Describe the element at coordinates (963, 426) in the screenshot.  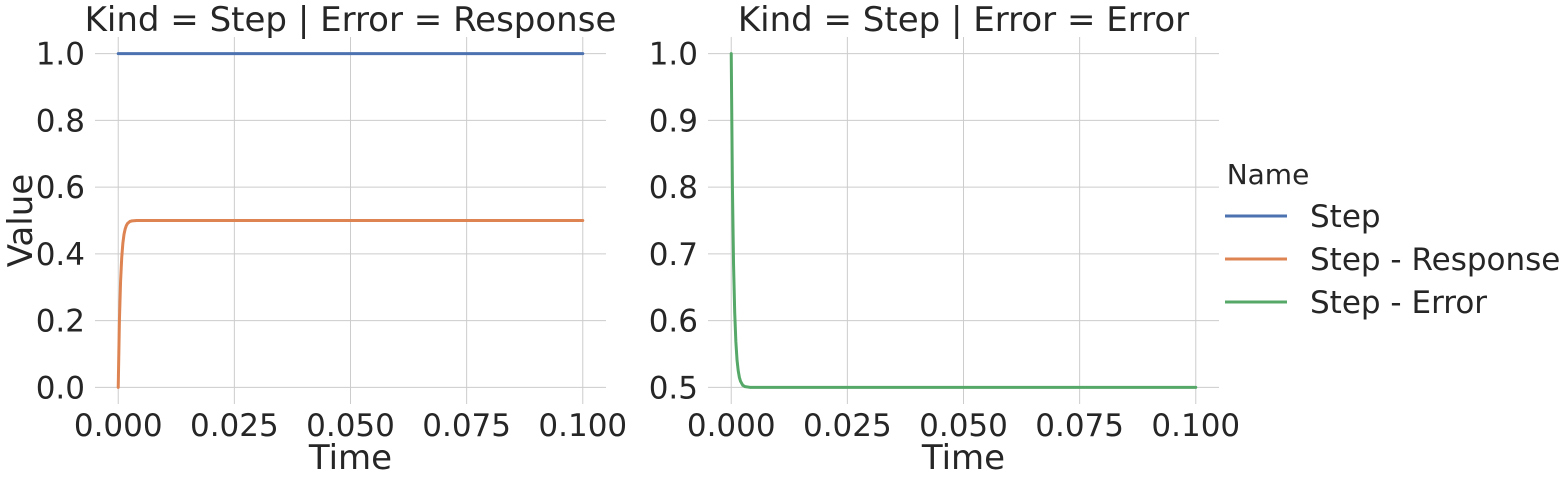
I see `panel-2-x-tick-label: 0.050` at that location.